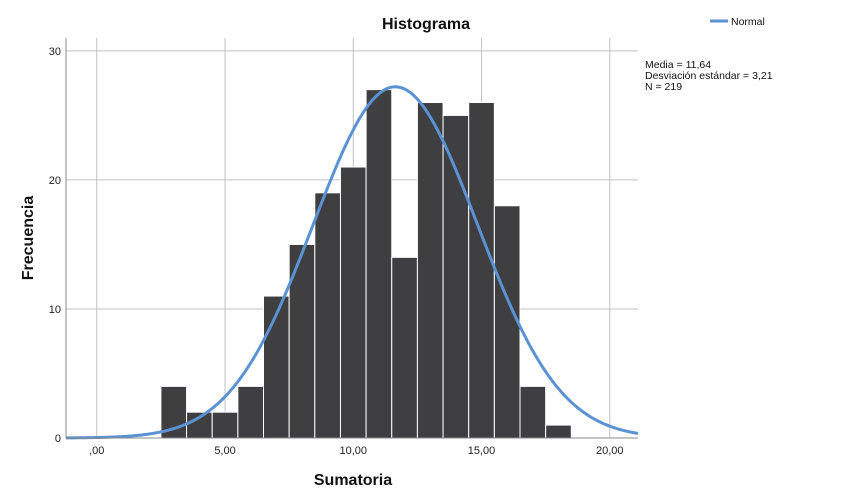 The height and width of the screenshot is (503, 853). Describe the element at coordinates (28, 238) in the screenshot. I see `y-axis-title: Frecuencia` at that location.